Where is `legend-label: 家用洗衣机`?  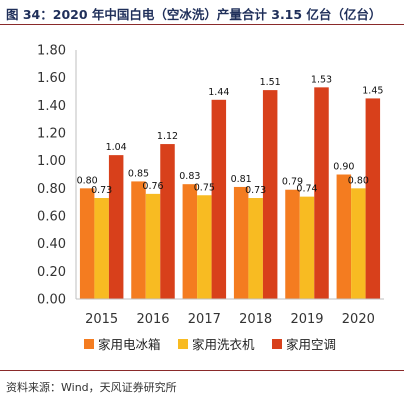
legend-label: 家用洗衣机 is located at coordinates (223, 344).